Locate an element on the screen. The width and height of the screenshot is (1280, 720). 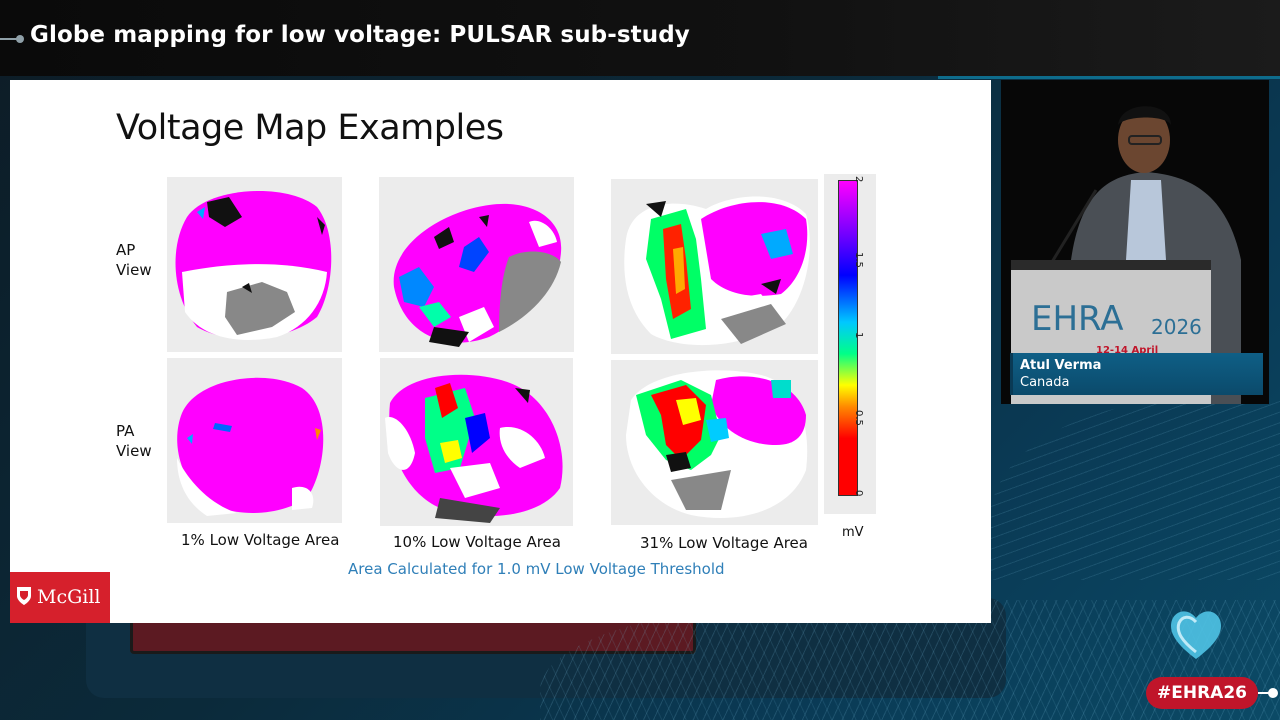
title-bar-line is located at coordinates (9, 39).